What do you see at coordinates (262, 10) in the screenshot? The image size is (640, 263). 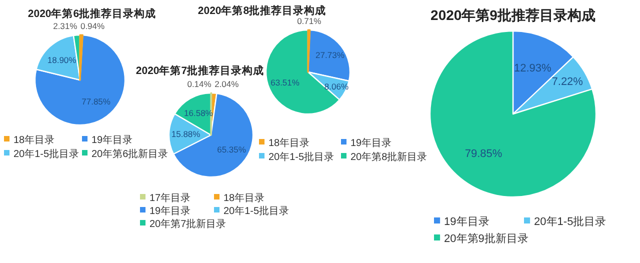 I see `chart-title: 2020年第8批推荐目录构成` at bounding box center [262, 10].